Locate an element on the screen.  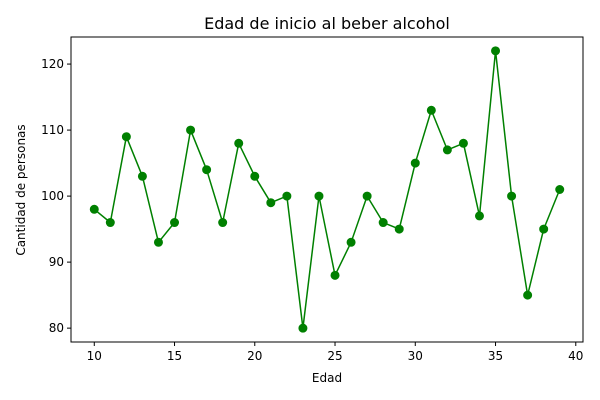
x-tick-label: 15 is located at coordinates (174, 356).